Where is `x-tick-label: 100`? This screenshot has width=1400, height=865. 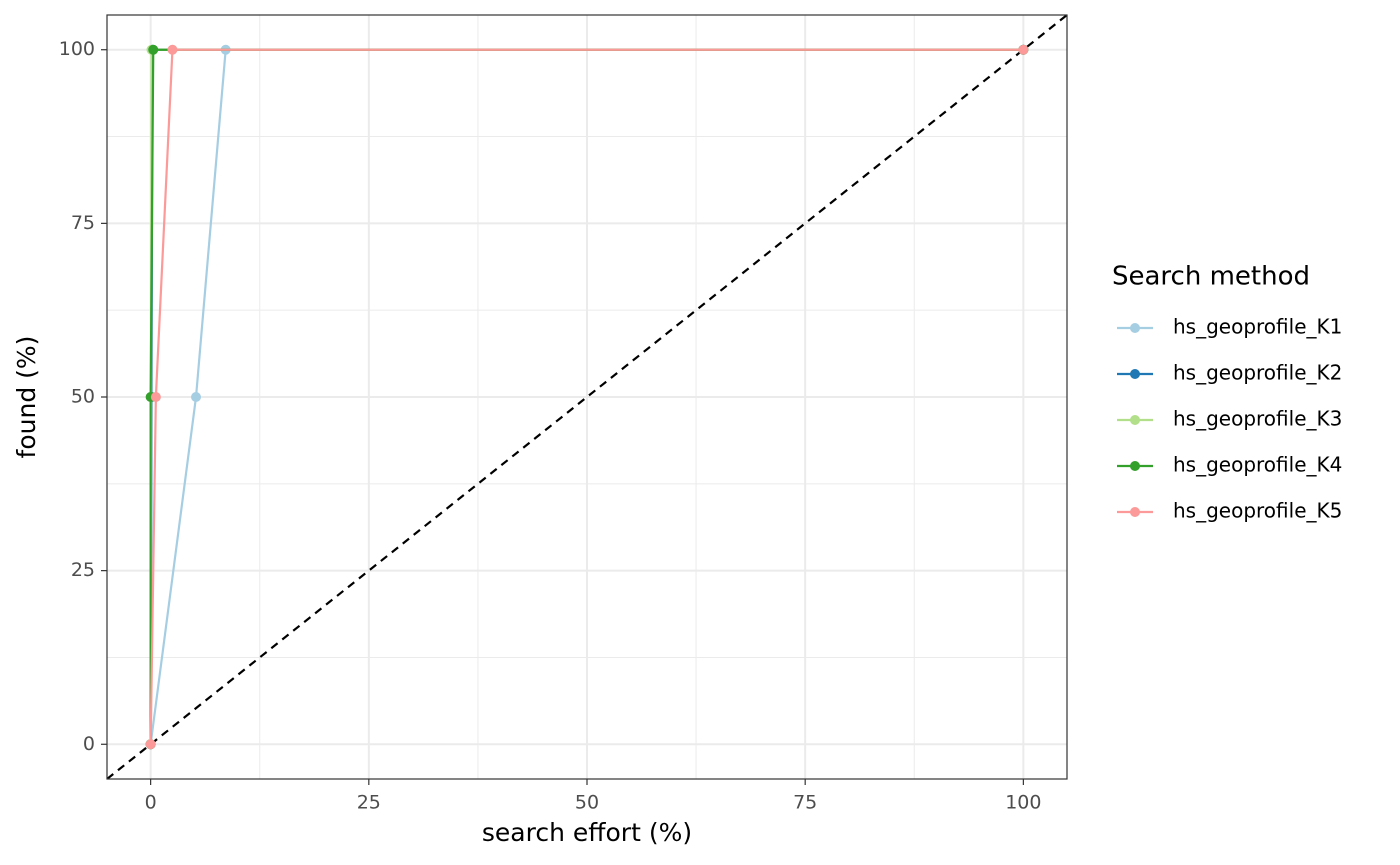
x-tick-label: 100 is located at coordinates (1023, 803).